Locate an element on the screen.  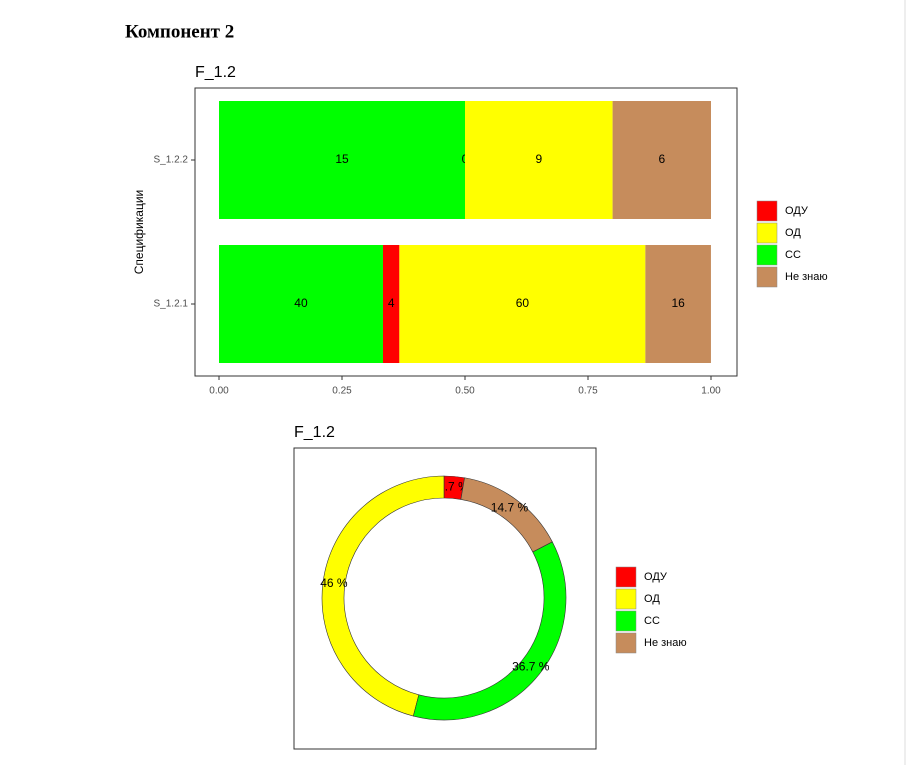
x-tick-label: 0.25 is located at coordinates (342, 391).